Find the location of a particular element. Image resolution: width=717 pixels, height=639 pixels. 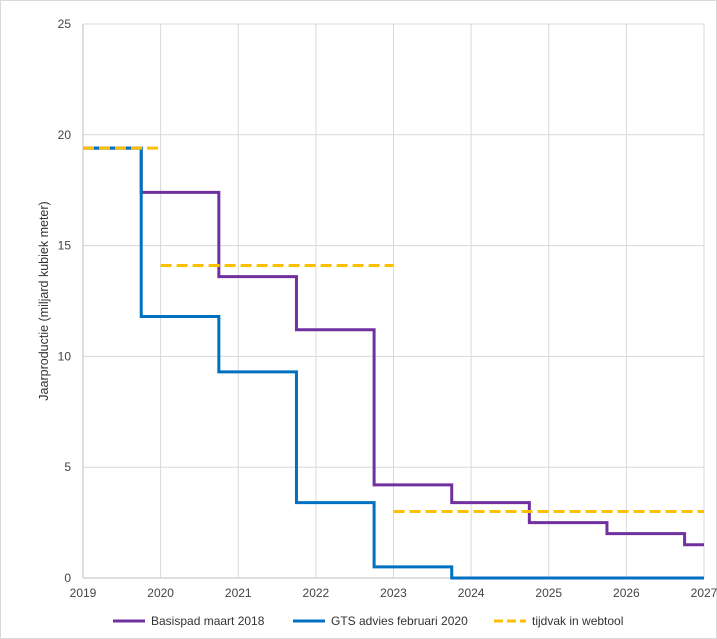

legend-label-2: tijdvak in webtool is located at coordinates (577, 621).